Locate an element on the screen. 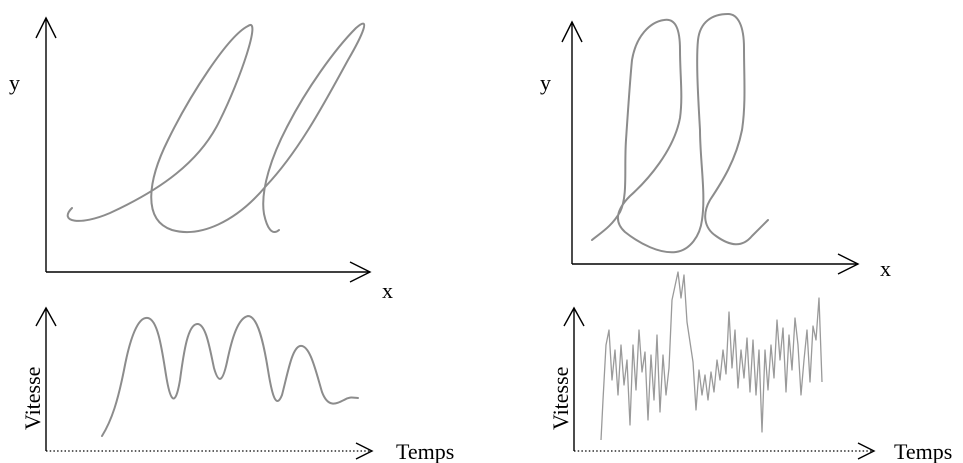 Image resolution: width=963 pixels, height=463 pixels. right-x-axis-label: x is located at coordinates (885, 268).